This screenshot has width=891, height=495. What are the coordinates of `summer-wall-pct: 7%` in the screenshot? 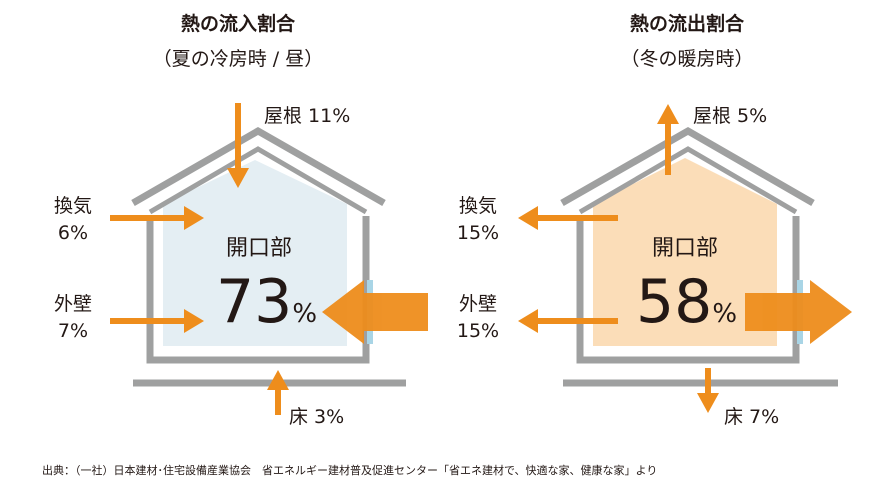 It's located at (73, 331).